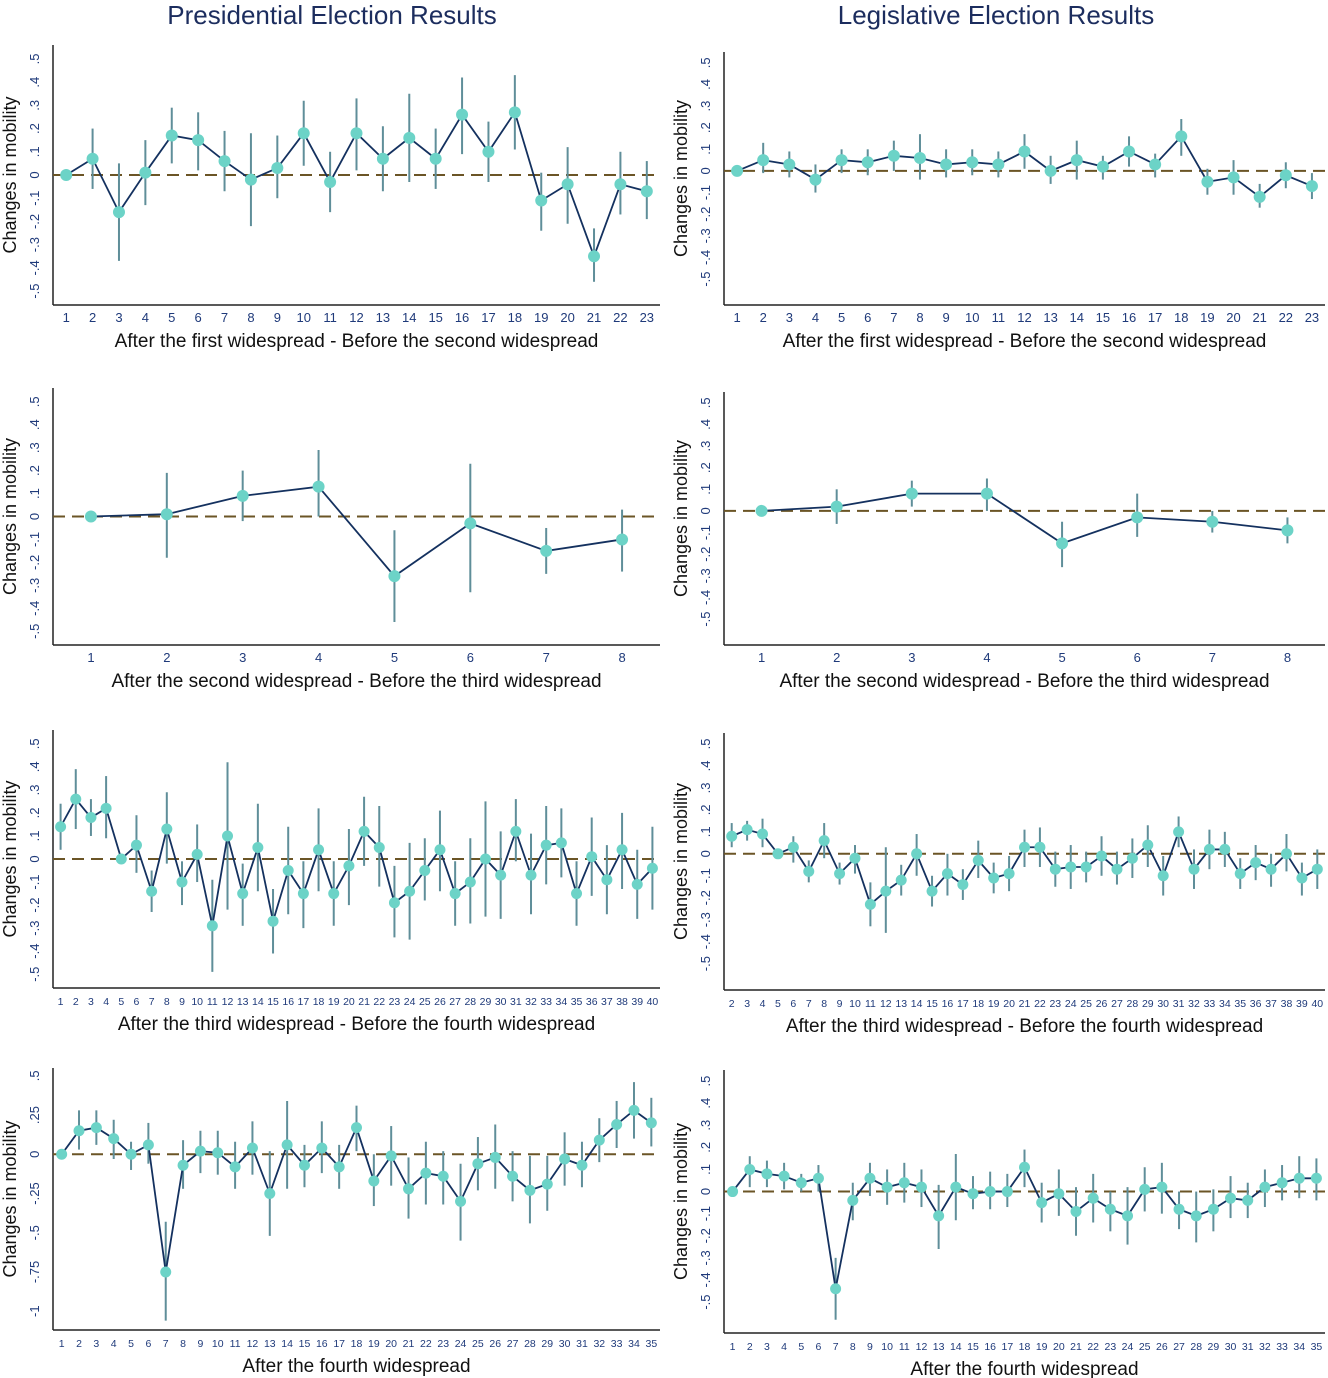 This screenshot has width=1328, height=1378. What do you see at coordinates (973, 1347) in the screenshot?
I see `x-tick-label: 15` at bounding box center [973, 1347].